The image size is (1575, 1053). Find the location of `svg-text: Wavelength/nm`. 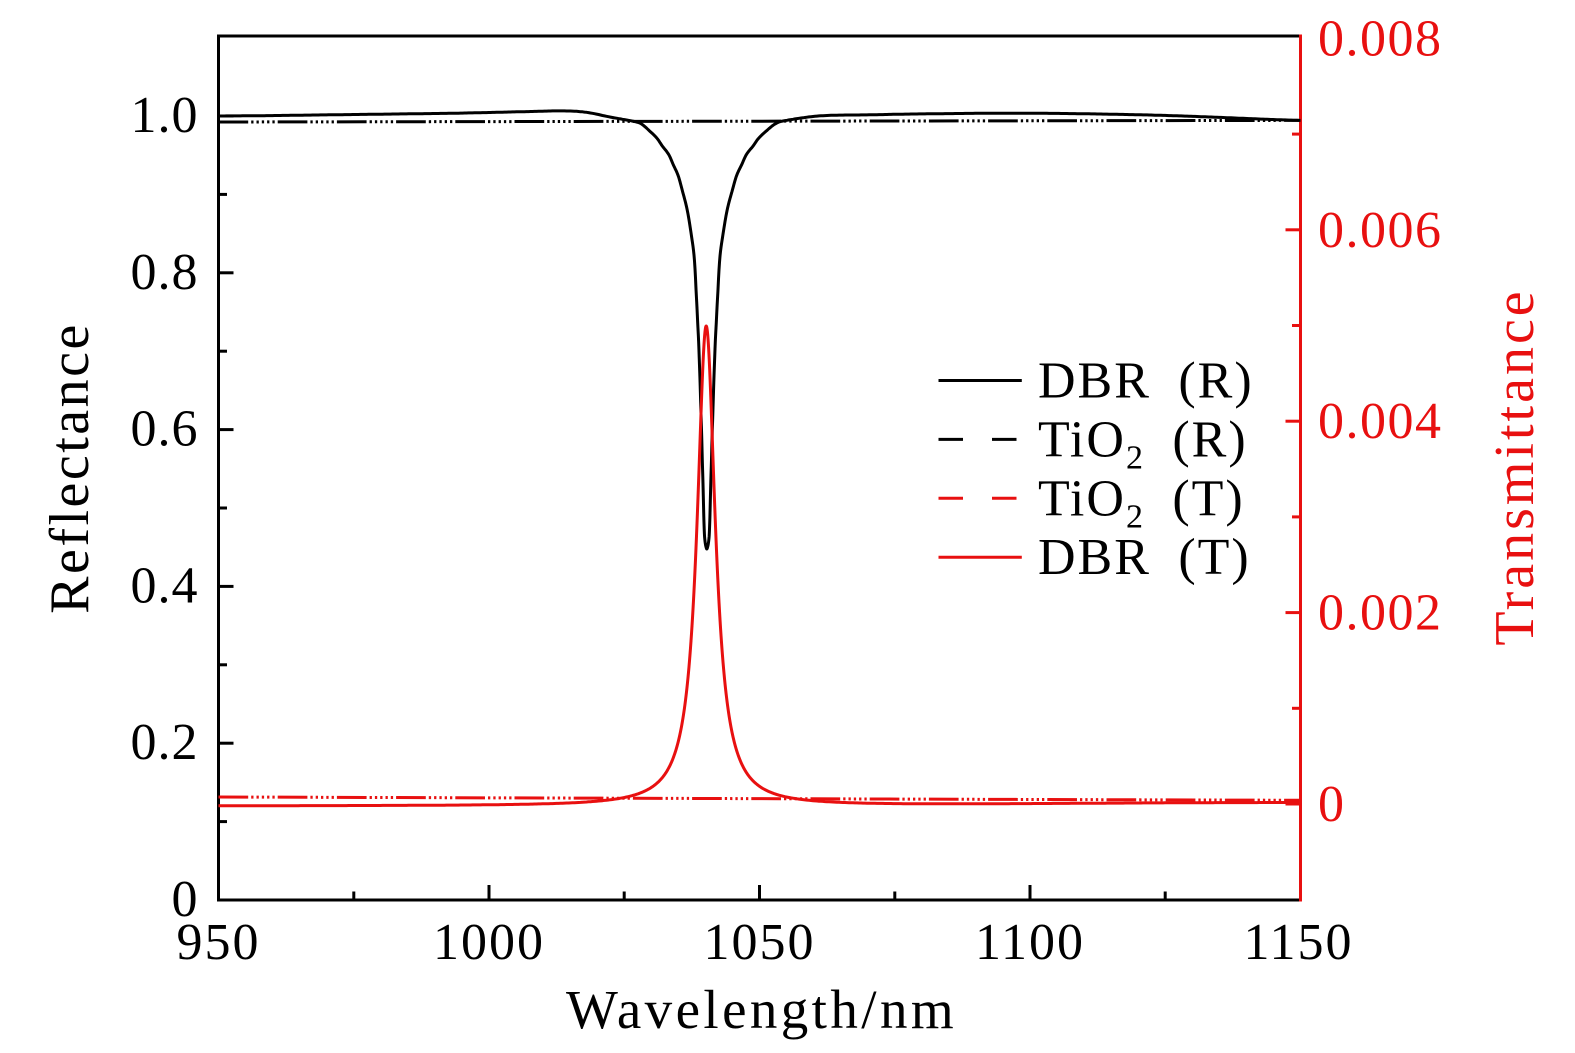

svg-text: Wavelength/nm is located at coordinates (761, 1009).